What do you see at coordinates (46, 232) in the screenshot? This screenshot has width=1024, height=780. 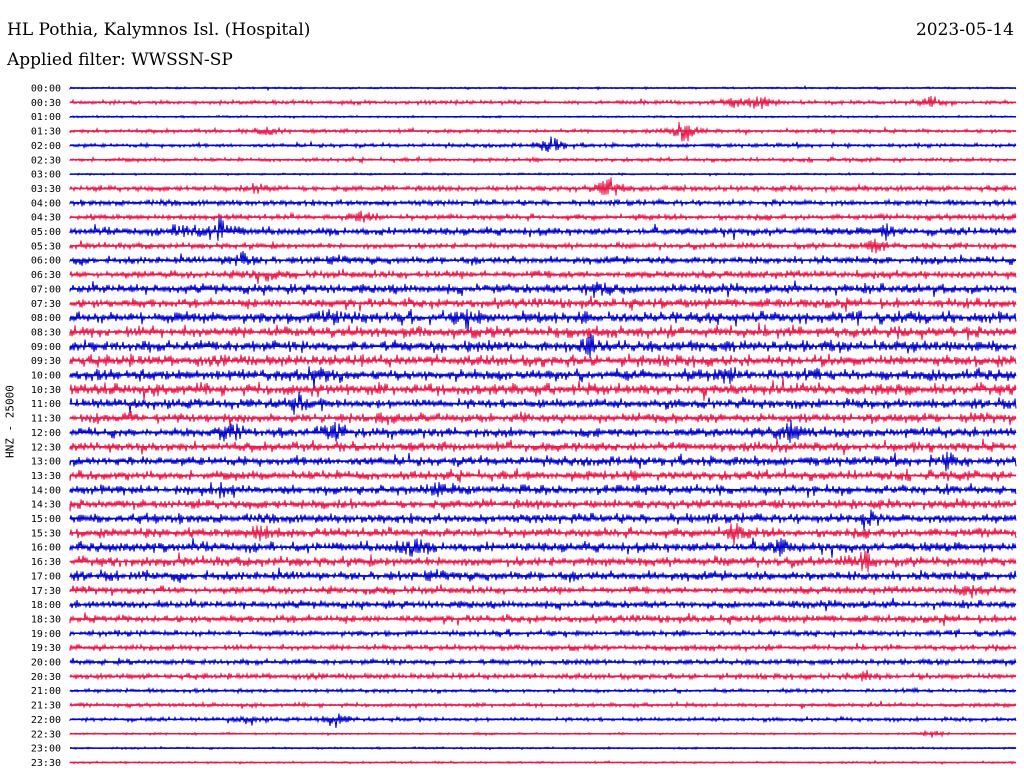 I see `row-time-label: 05:00` at bounding box center [46, 232].